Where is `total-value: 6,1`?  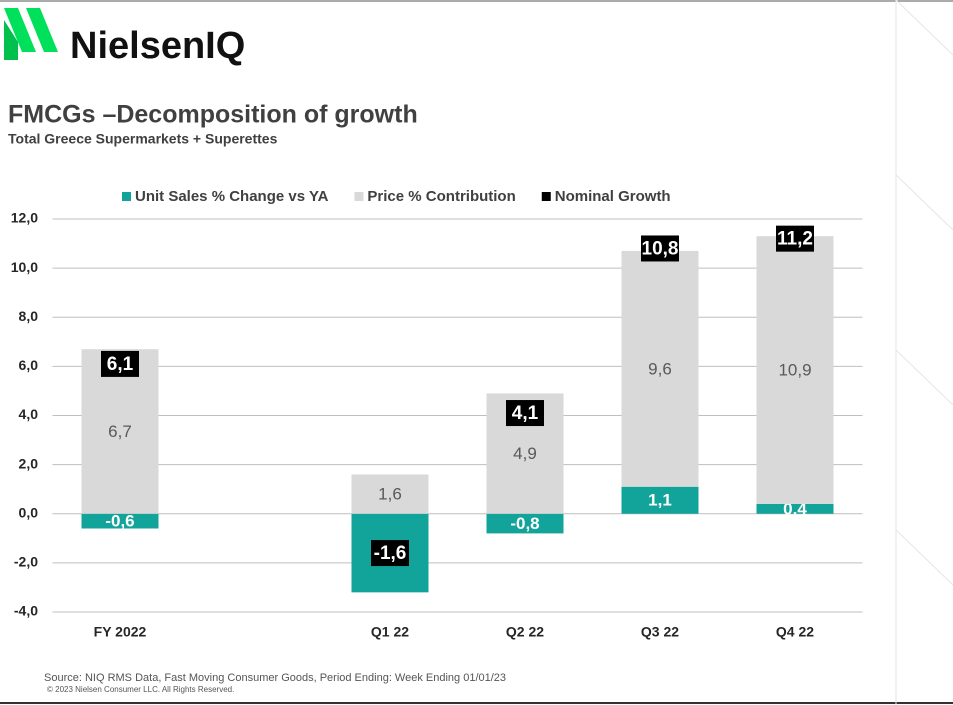
total-value: 6,1 is located at coordinates (120, 364).